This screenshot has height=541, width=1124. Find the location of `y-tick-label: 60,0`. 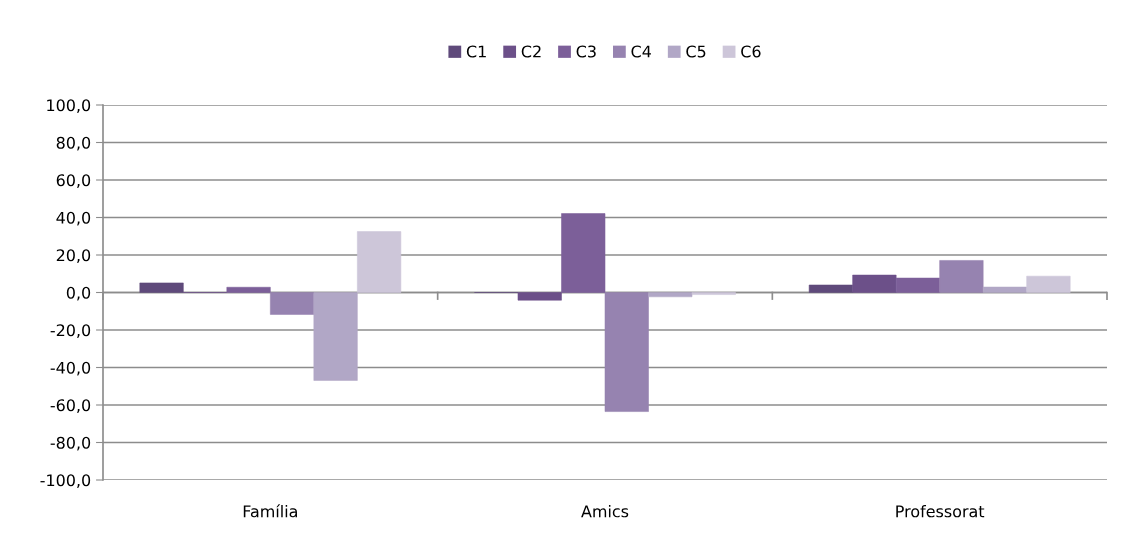

y-tick-label: 60,0 is located at coordinates (73, 181).